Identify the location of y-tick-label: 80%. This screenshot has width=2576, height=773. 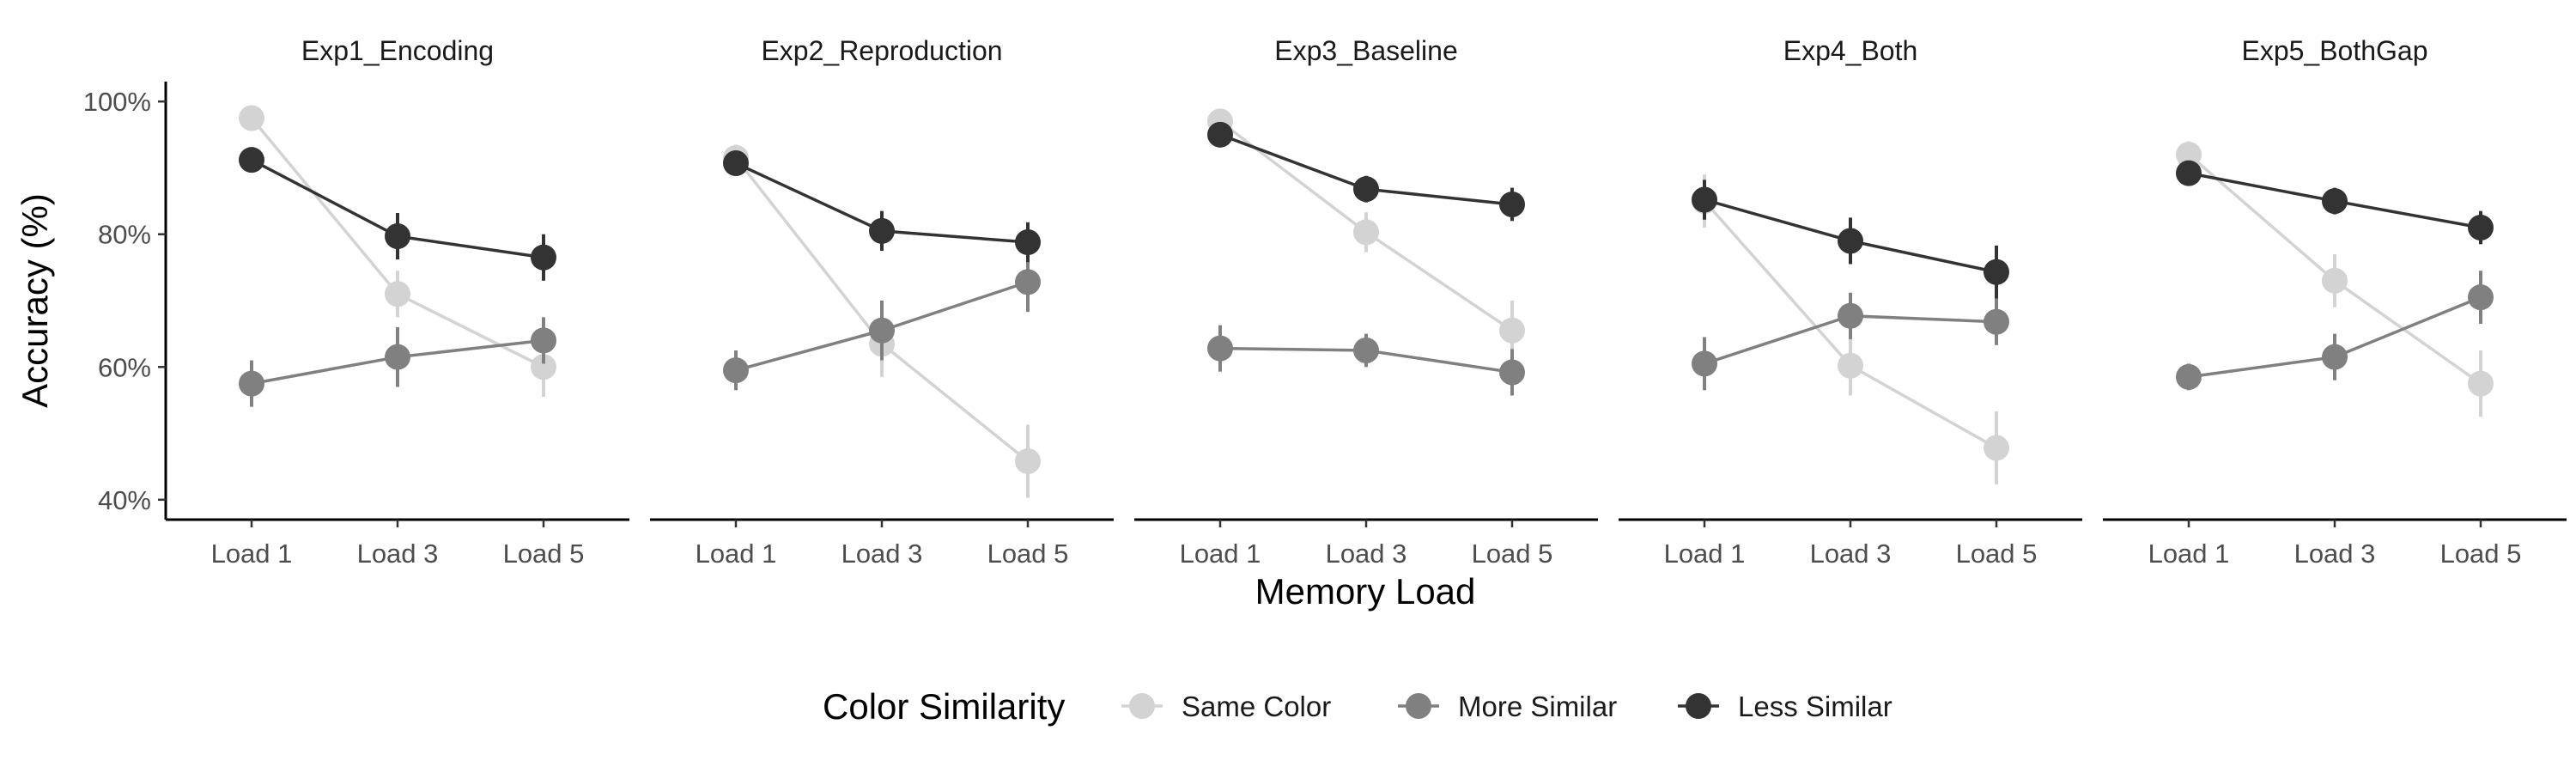
(124, 235).